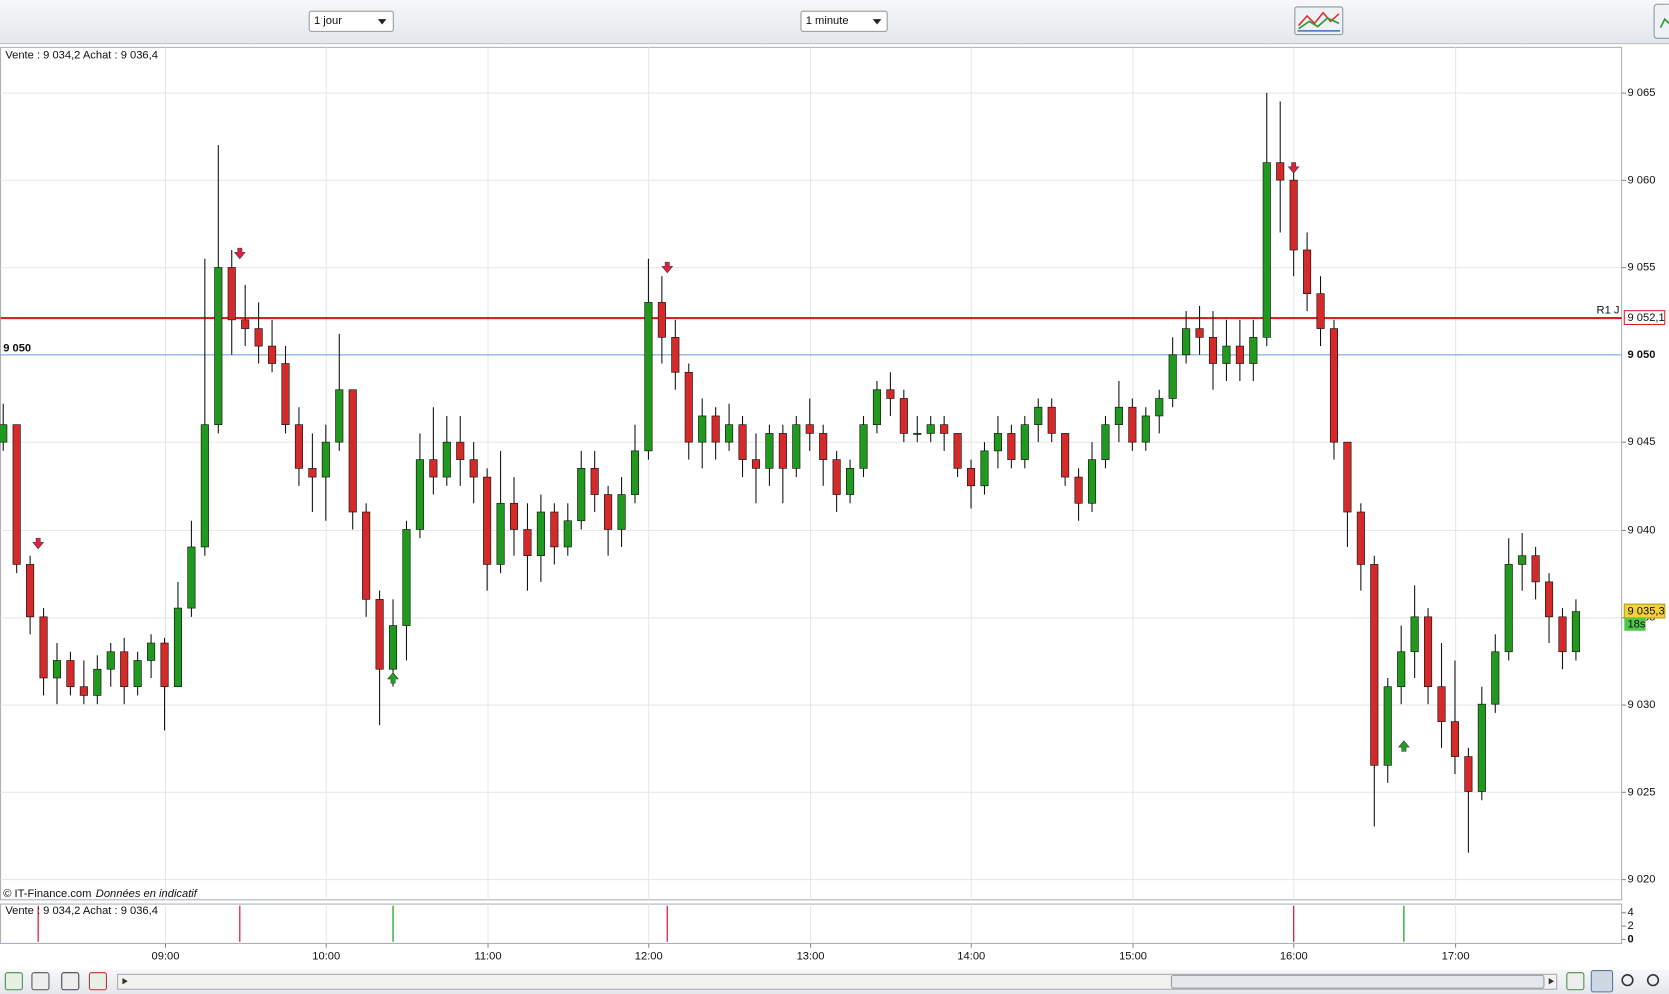 This screenshot has width=1669, height=994. Describe the element at coordinates (811, 923) in the screenshot. I see `indicator-panel` at that location.